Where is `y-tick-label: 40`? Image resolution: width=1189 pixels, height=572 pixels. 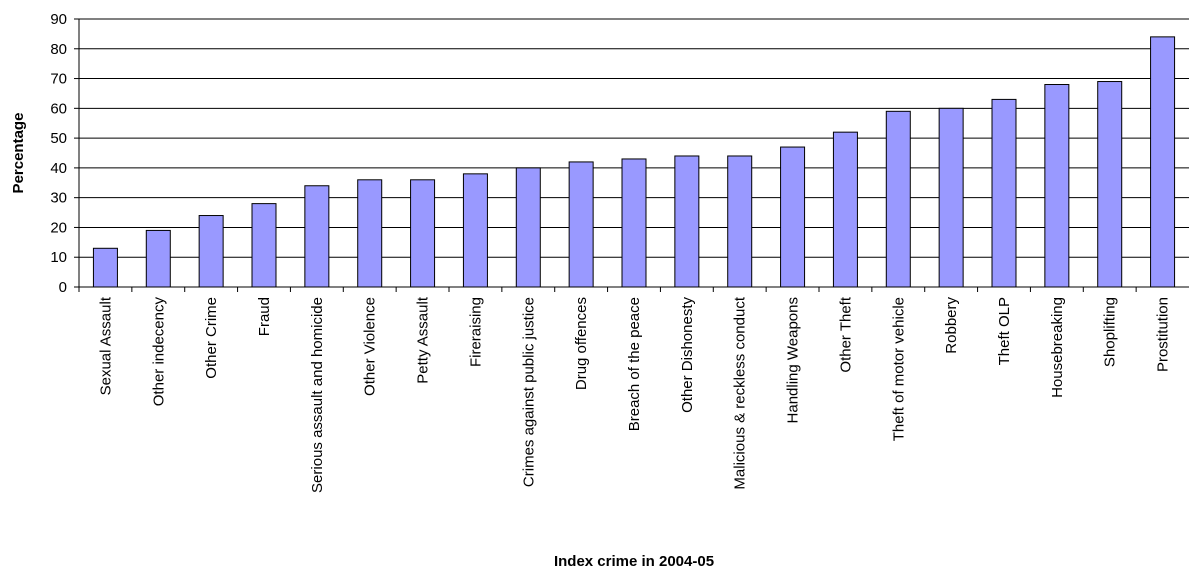 y-tick-label: 40 is located at coordinates (58, 168).